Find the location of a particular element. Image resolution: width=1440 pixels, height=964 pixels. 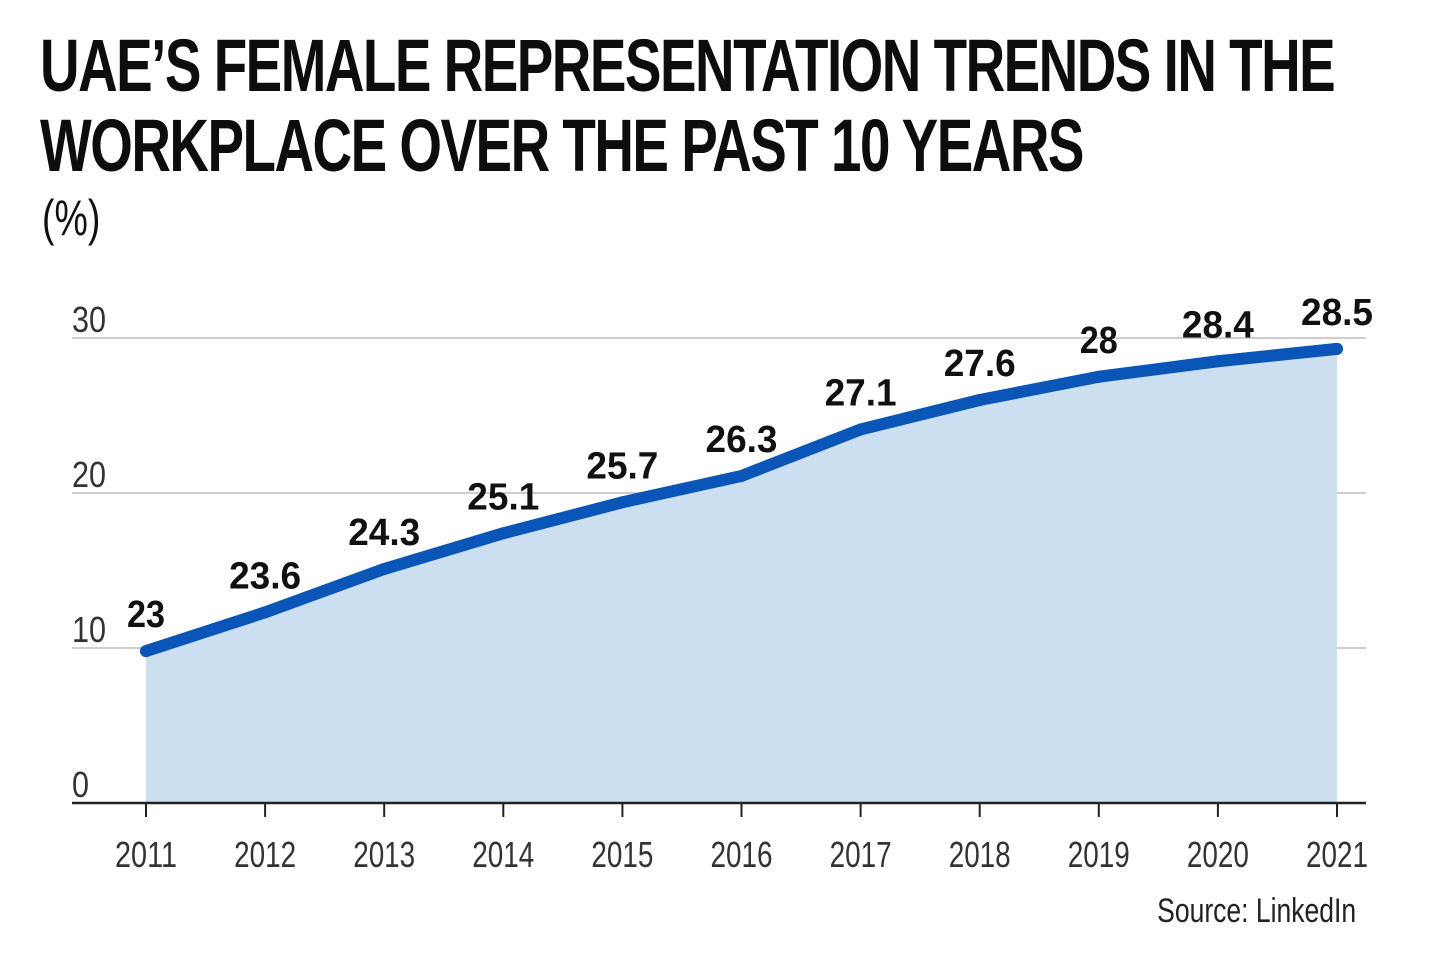

data-point-2011 is located at coordinates (146, 651).